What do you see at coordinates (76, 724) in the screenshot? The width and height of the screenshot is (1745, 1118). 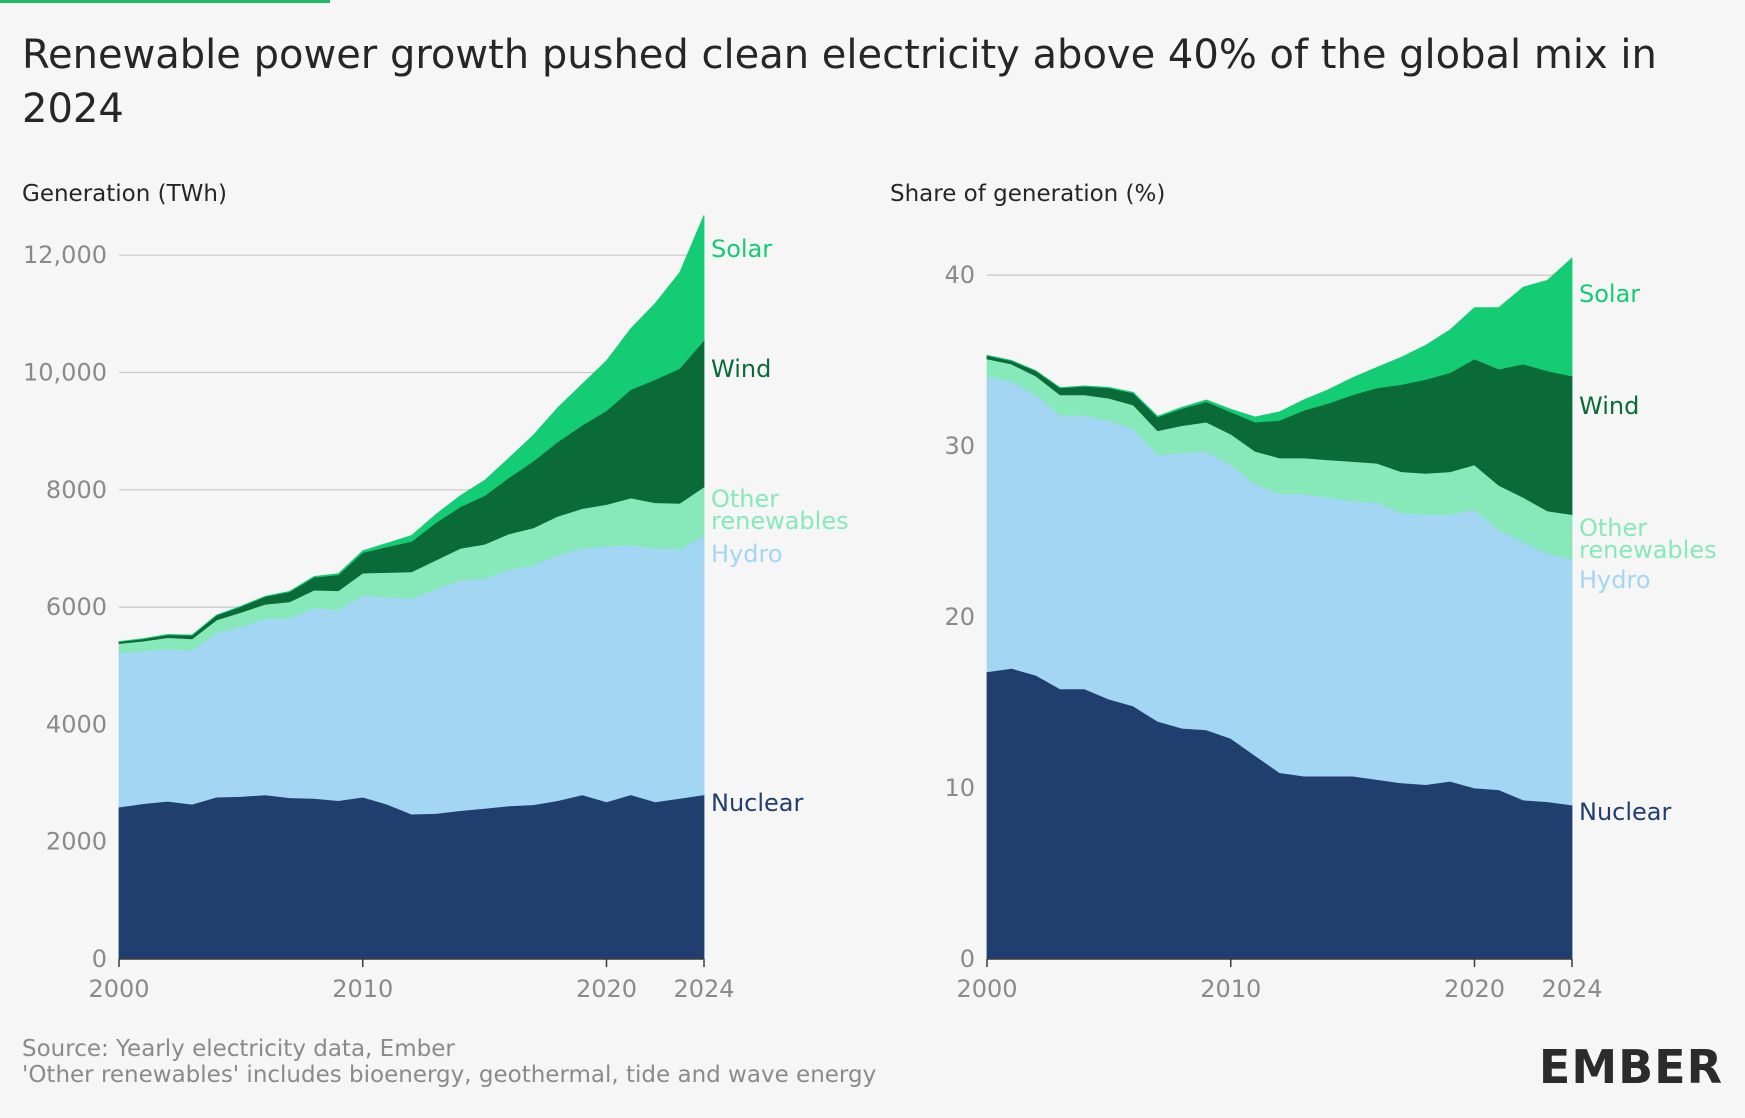 I see `y-tick-label: 4000` at bounding box center [76, 724].